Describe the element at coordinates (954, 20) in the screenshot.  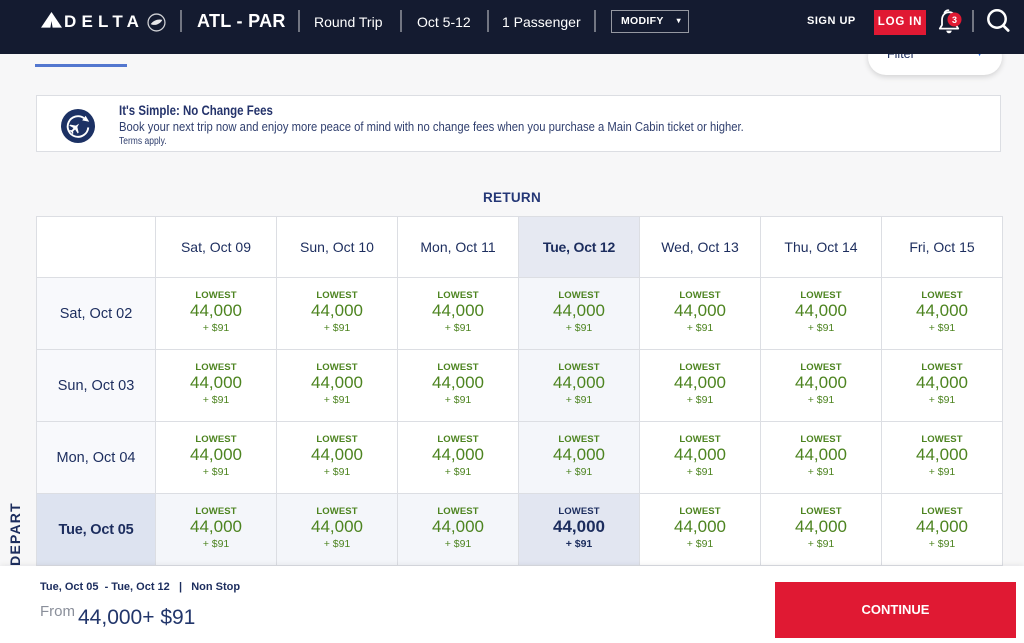
I see `svg-text: 3` at that location.